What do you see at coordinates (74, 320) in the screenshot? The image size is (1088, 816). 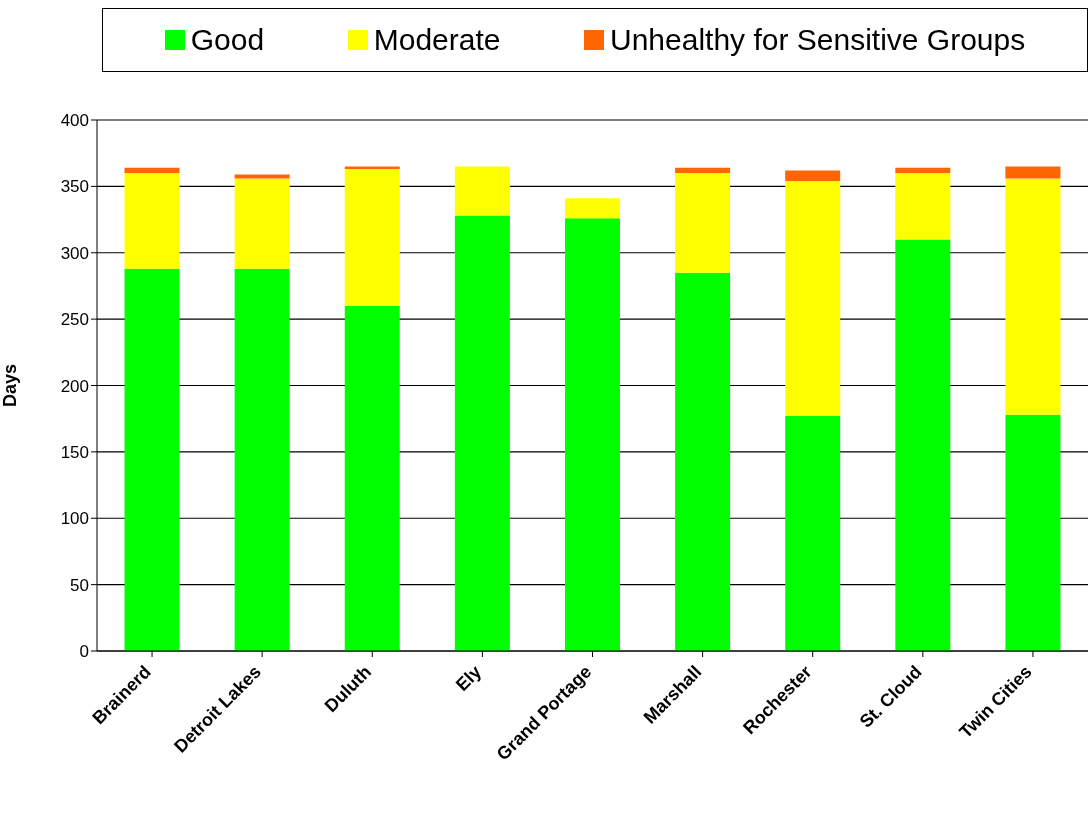 I see `y-tick-label: 250` at bounding box center [74, 320].